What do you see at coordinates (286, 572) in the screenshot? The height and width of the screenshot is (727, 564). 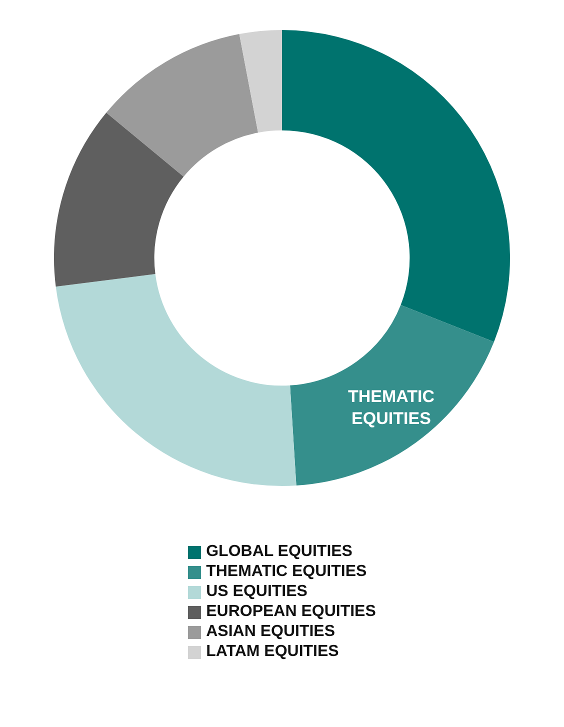 I see `legend-label: THEMATIC EQUITIES` at bounding box center [286, 572].